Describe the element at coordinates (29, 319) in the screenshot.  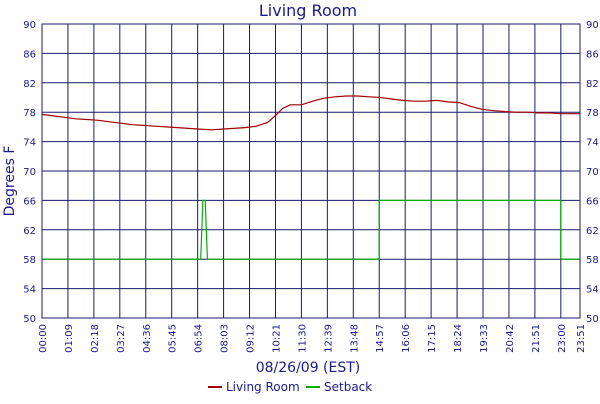
I see `y-tick-label-left: 50` at that location.